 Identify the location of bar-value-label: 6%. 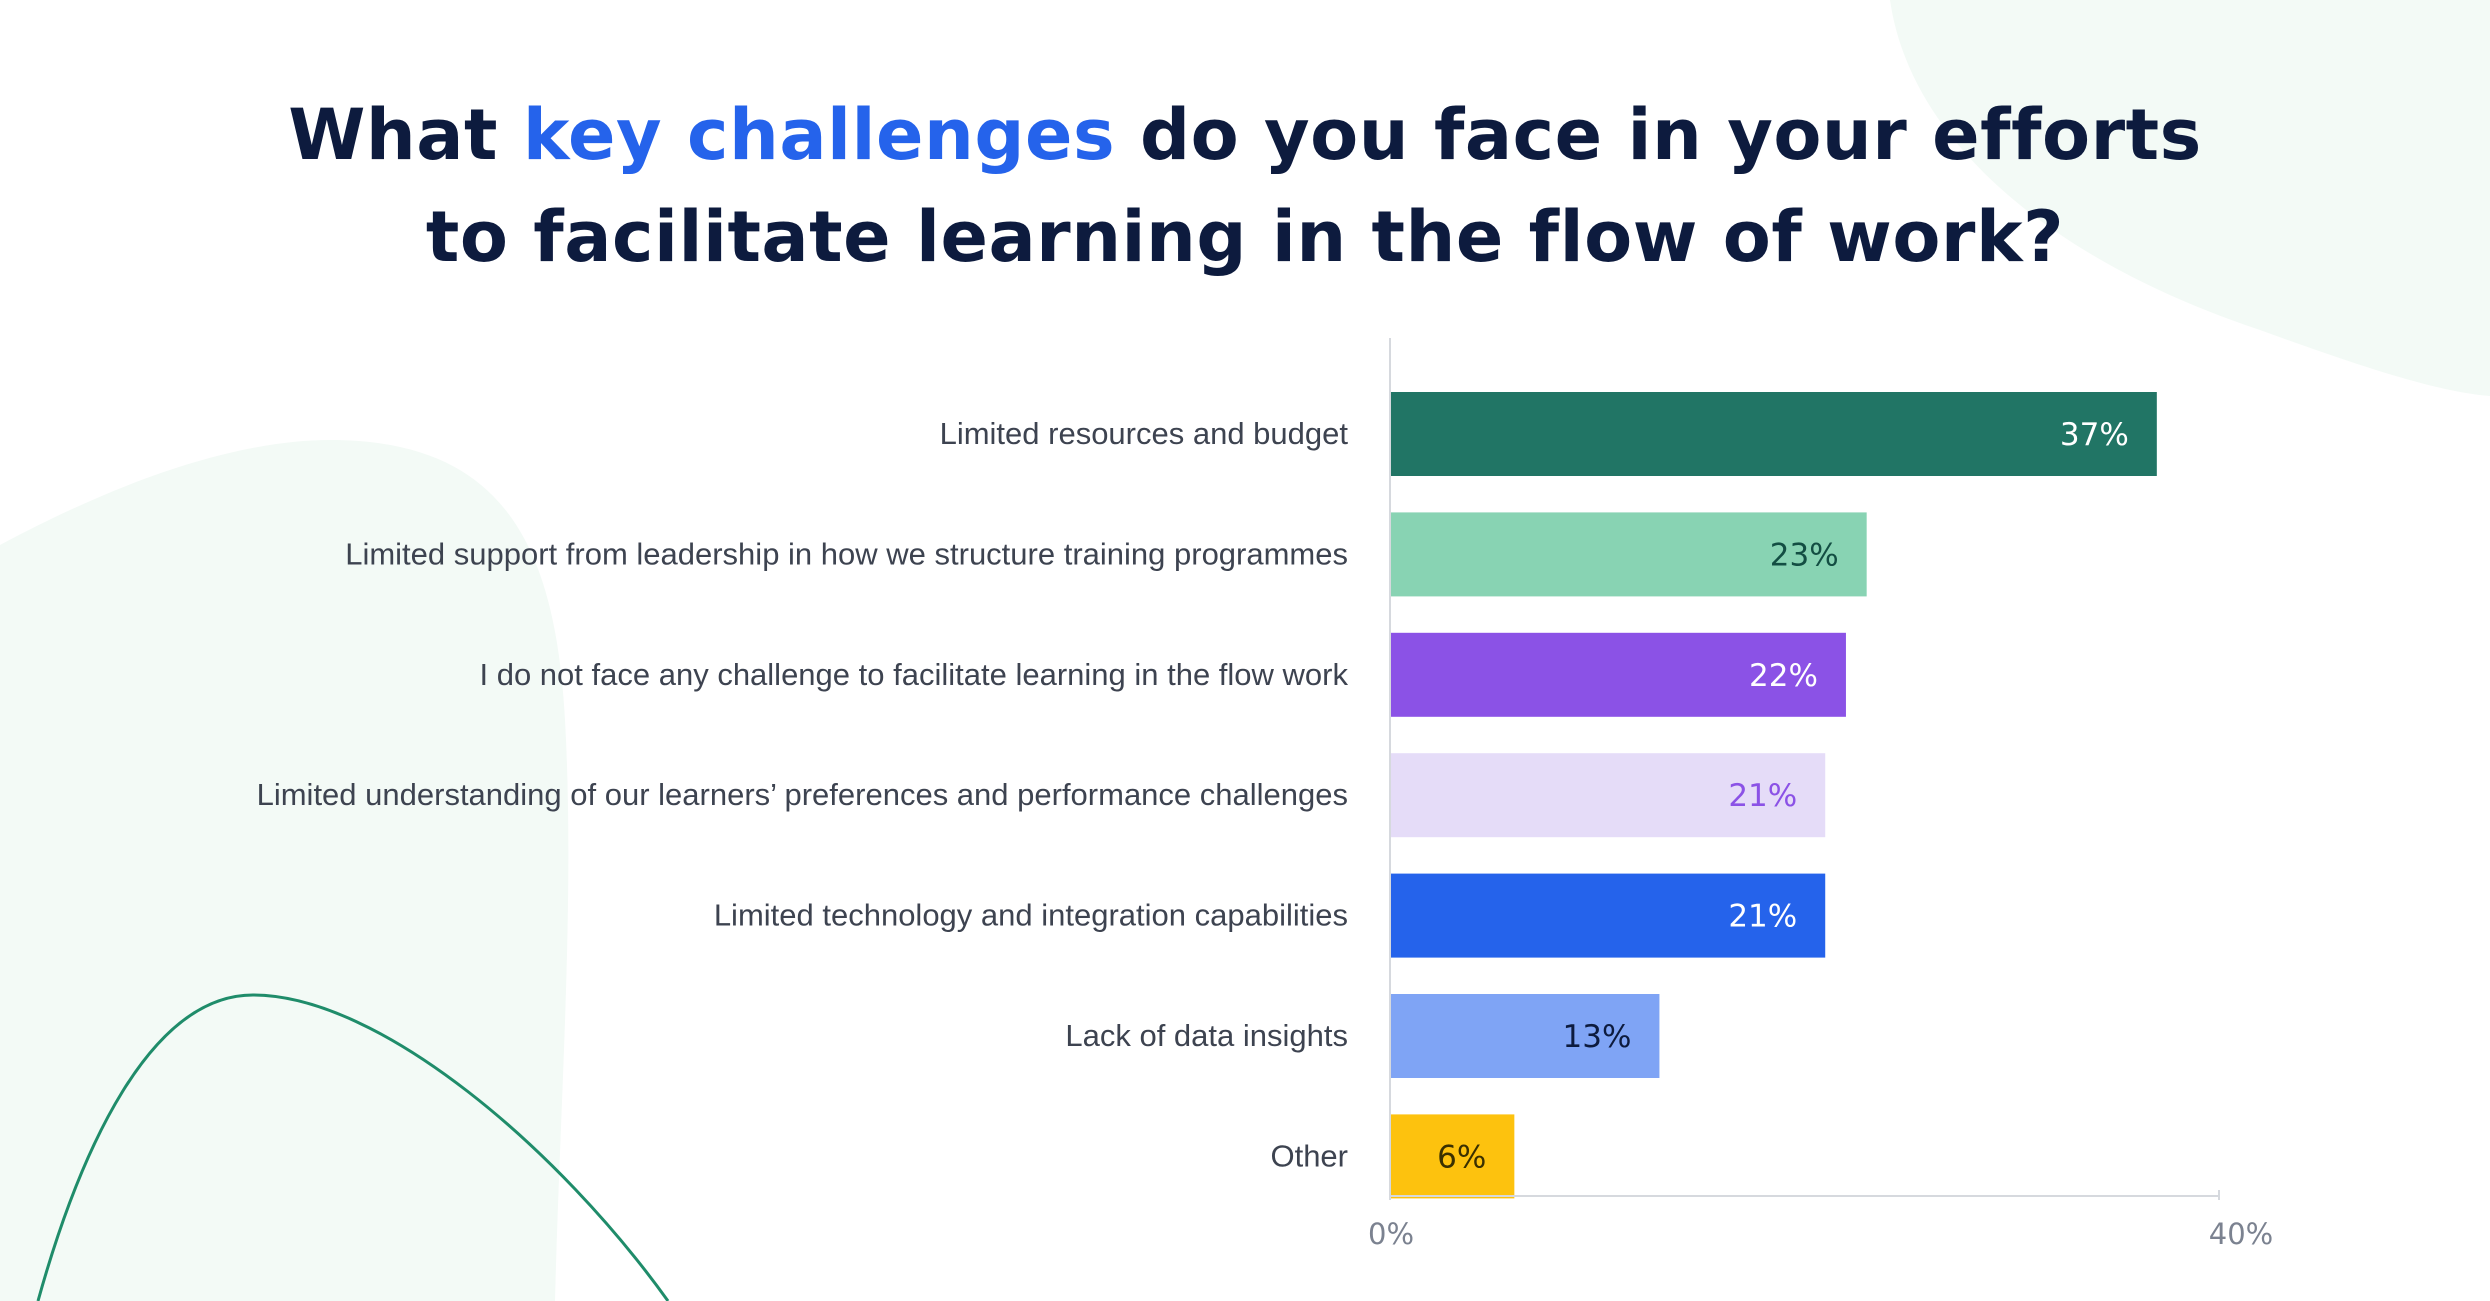
(1461, 1157).